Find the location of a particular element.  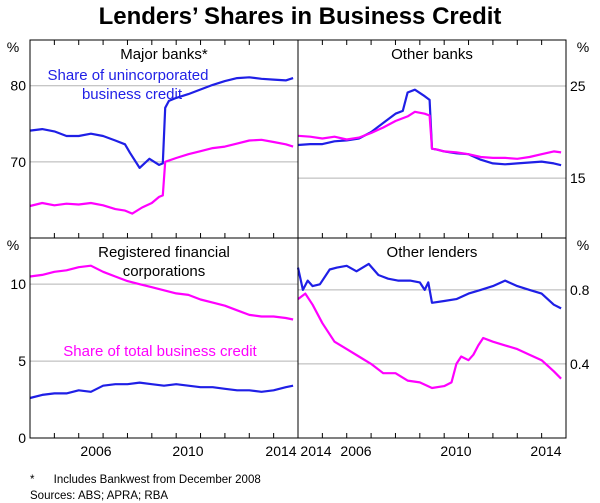

bottom-left-series-total is located at coordinates (161, 292).